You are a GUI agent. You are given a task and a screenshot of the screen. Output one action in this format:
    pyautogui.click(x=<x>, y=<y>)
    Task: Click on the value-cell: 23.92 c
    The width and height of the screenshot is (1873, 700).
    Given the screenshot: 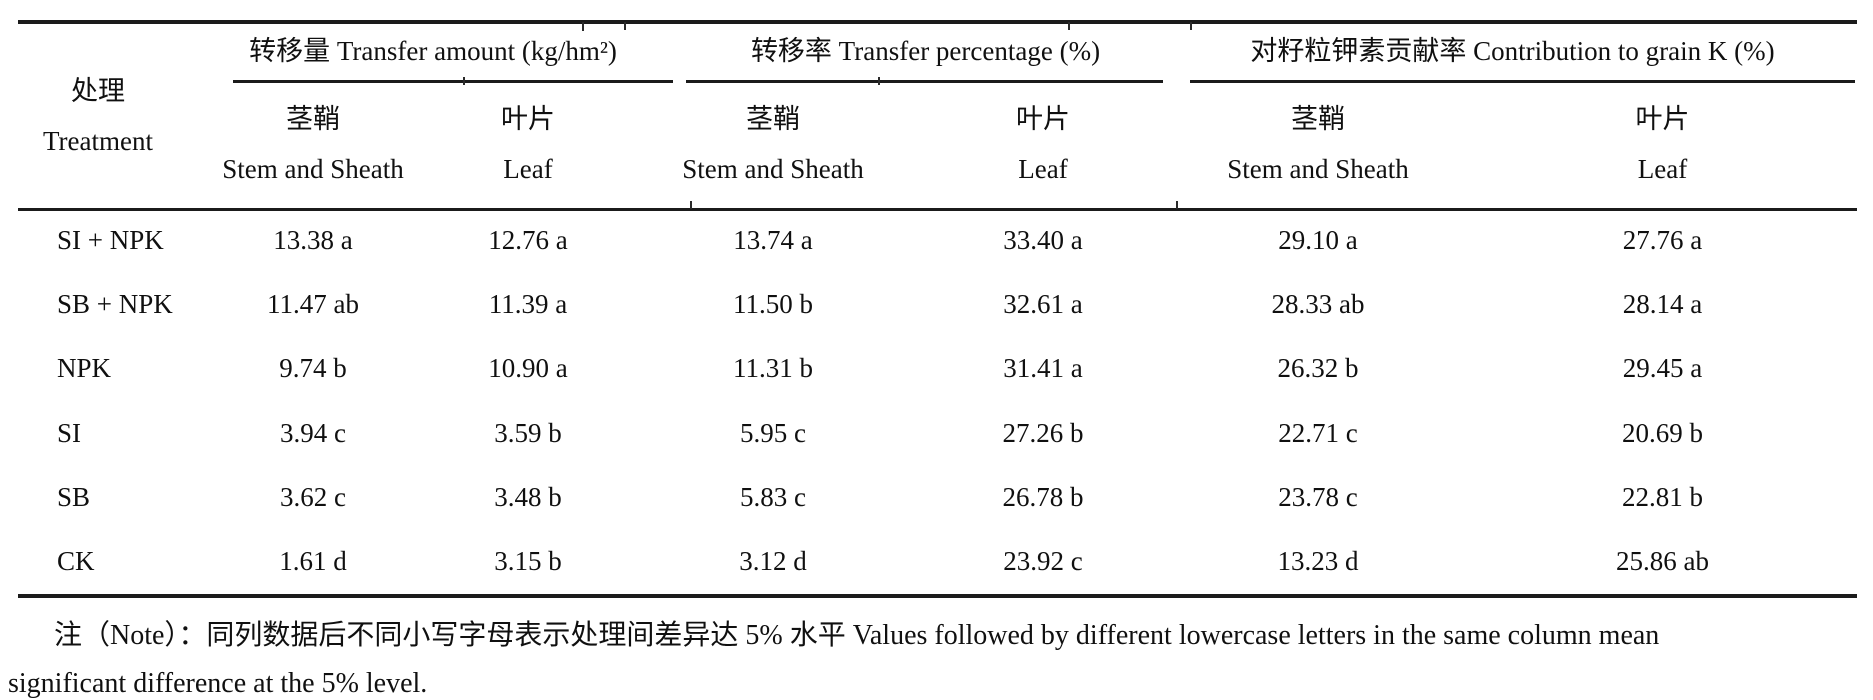 What is the action you would take?
    pyautogui.click(x=1043, y=561)
    